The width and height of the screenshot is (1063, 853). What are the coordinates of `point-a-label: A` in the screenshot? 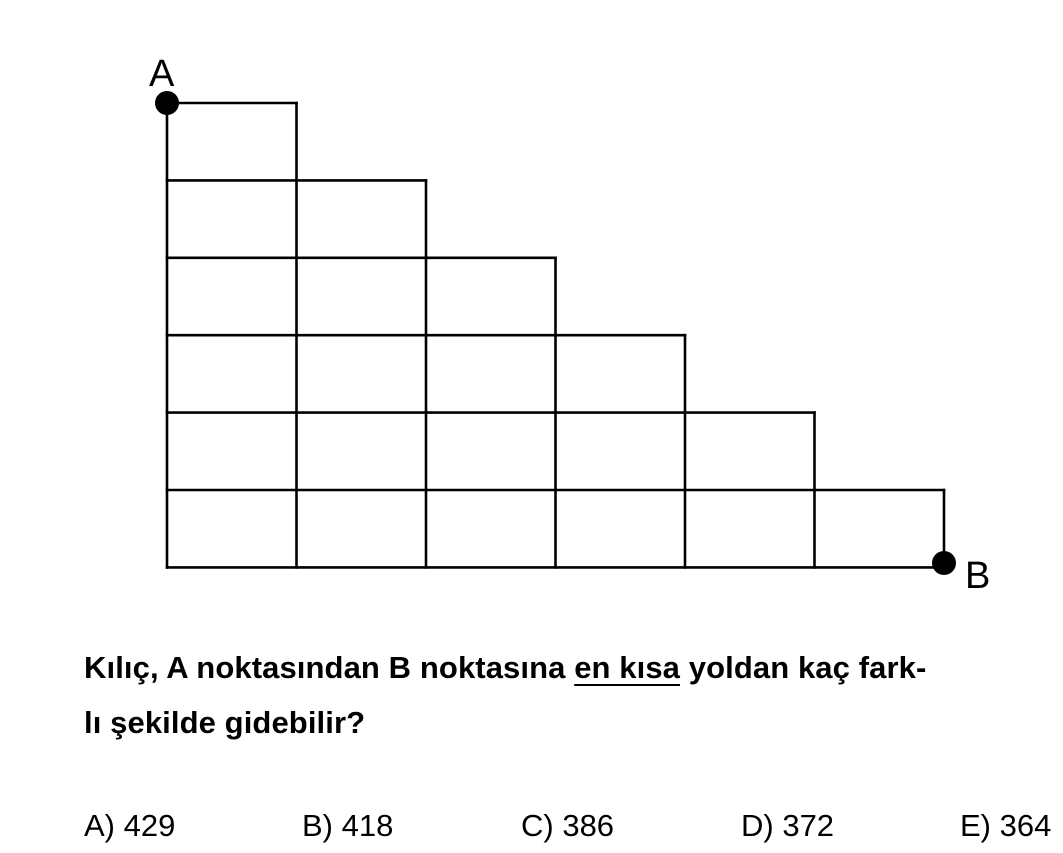 It's located at (162, 74).